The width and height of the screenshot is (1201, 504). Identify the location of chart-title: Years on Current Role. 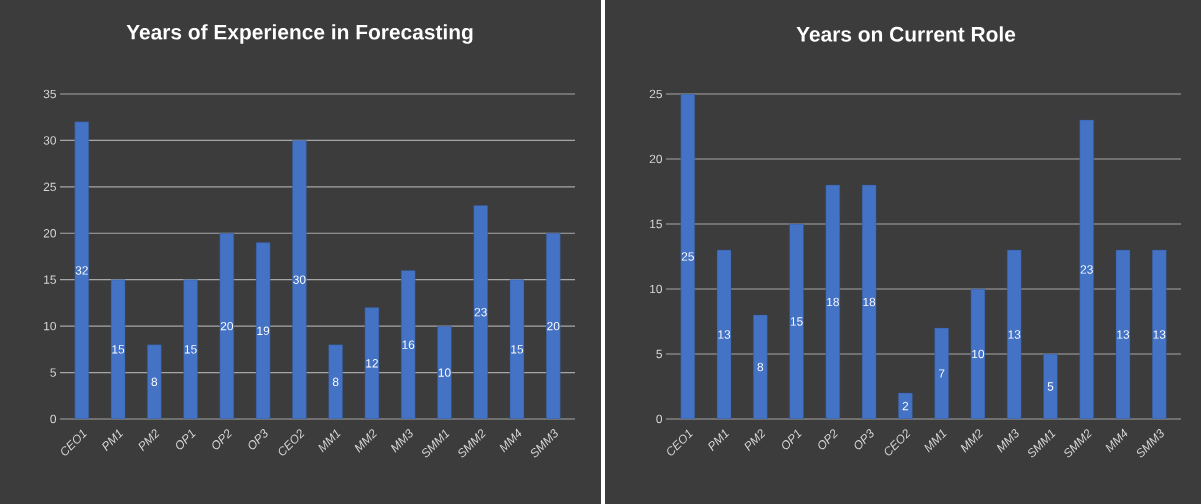
(906, 34).